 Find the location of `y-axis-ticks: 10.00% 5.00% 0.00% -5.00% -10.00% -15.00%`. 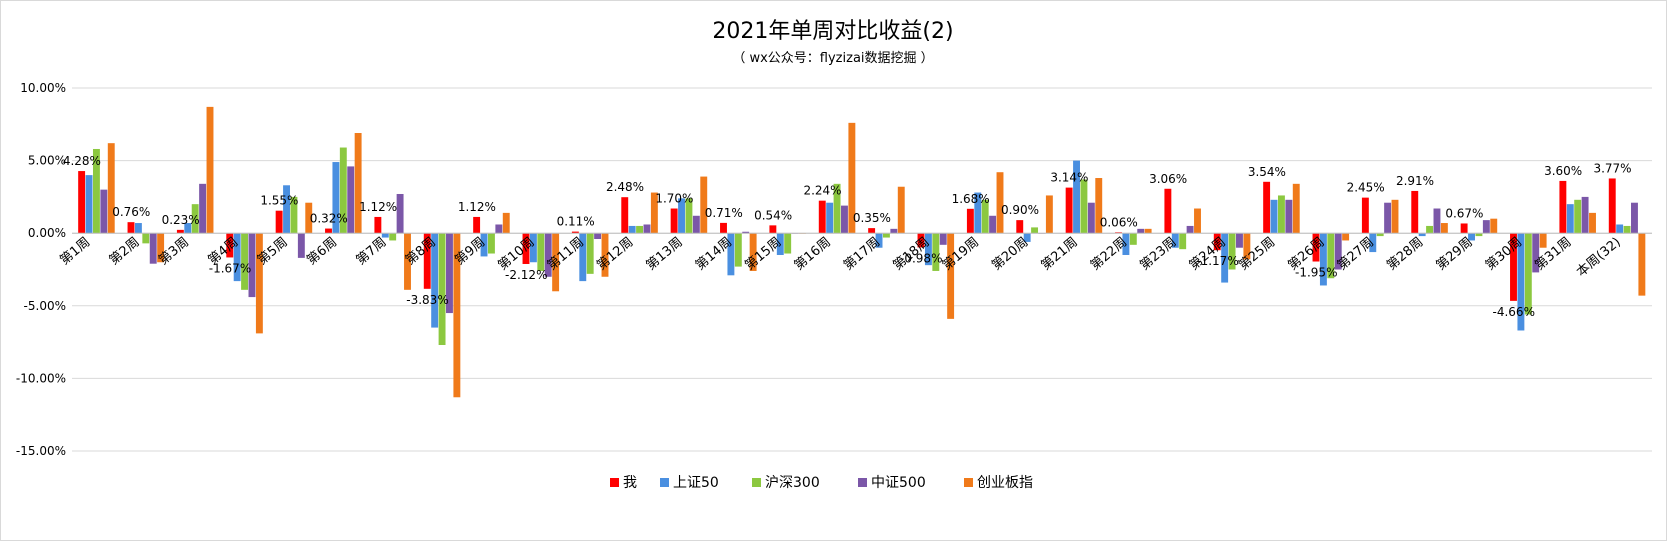

y-axis-ticks: 10.00% 5.00% 0.00% -5.00% -10.00% -15.00% is located at coordinates (41, 269).